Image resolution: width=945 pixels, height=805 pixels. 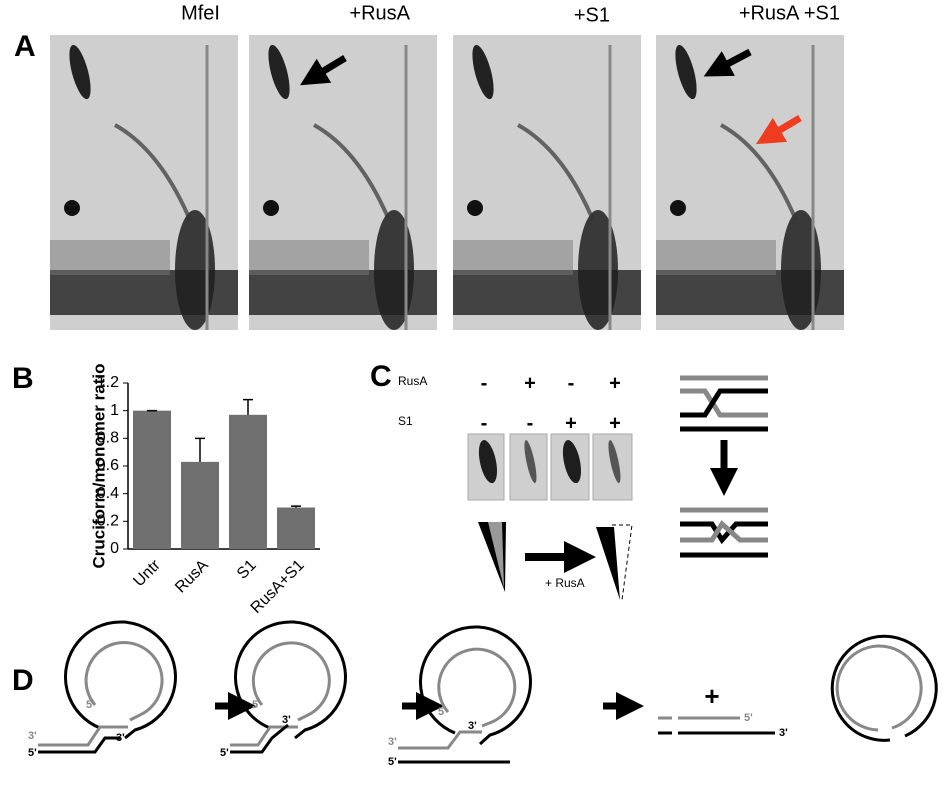 What do you see at coordinates (200, 13) in the screenshot?
I see `lane-label: MfeI` at bounding box center [200, 13].